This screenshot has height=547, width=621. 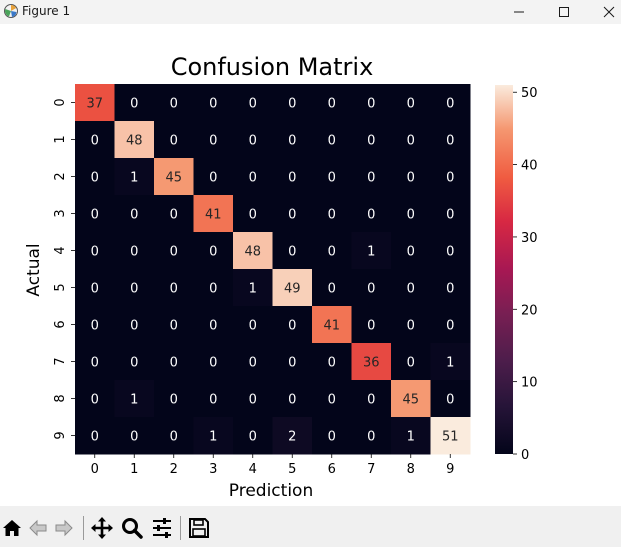 I want to click on zoom-icon, so click(x=132, y=528).